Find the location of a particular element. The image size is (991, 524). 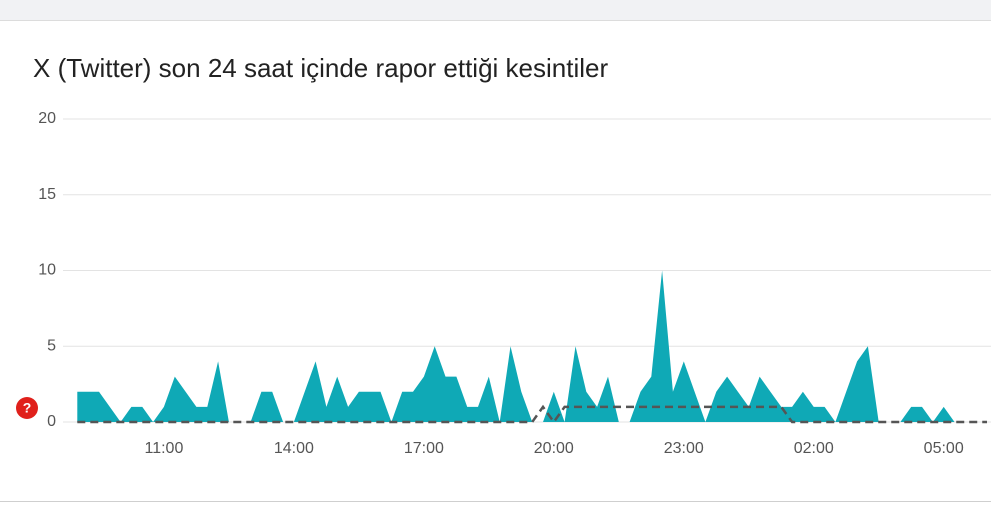

top-bar is located at coordinates (495, 10).